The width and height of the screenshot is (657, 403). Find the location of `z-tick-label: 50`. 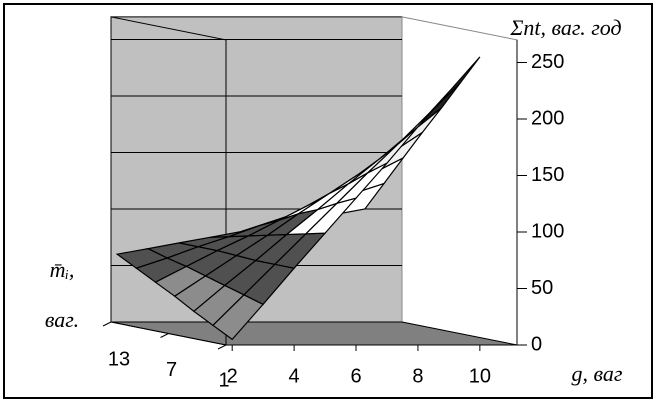

z-tick-label: 50 is located at coordinates (542, 288).